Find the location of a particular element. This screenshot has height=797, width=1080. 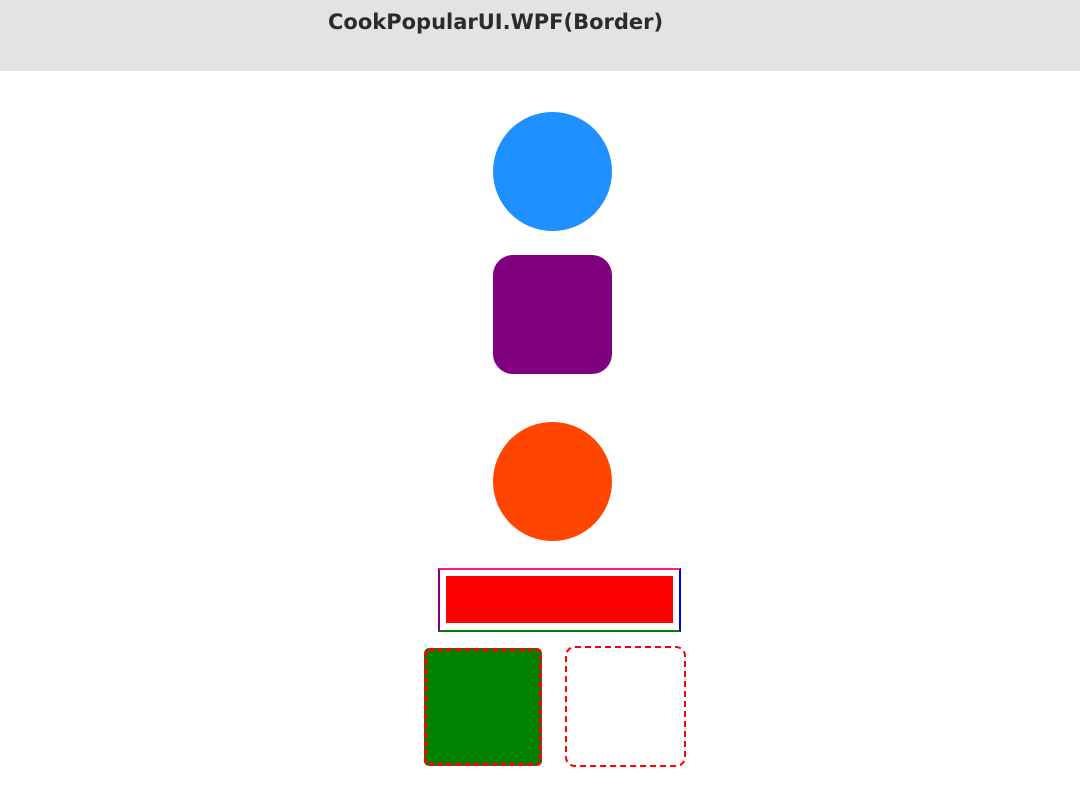

orange-circle-border is located at coordinates (552, 481).